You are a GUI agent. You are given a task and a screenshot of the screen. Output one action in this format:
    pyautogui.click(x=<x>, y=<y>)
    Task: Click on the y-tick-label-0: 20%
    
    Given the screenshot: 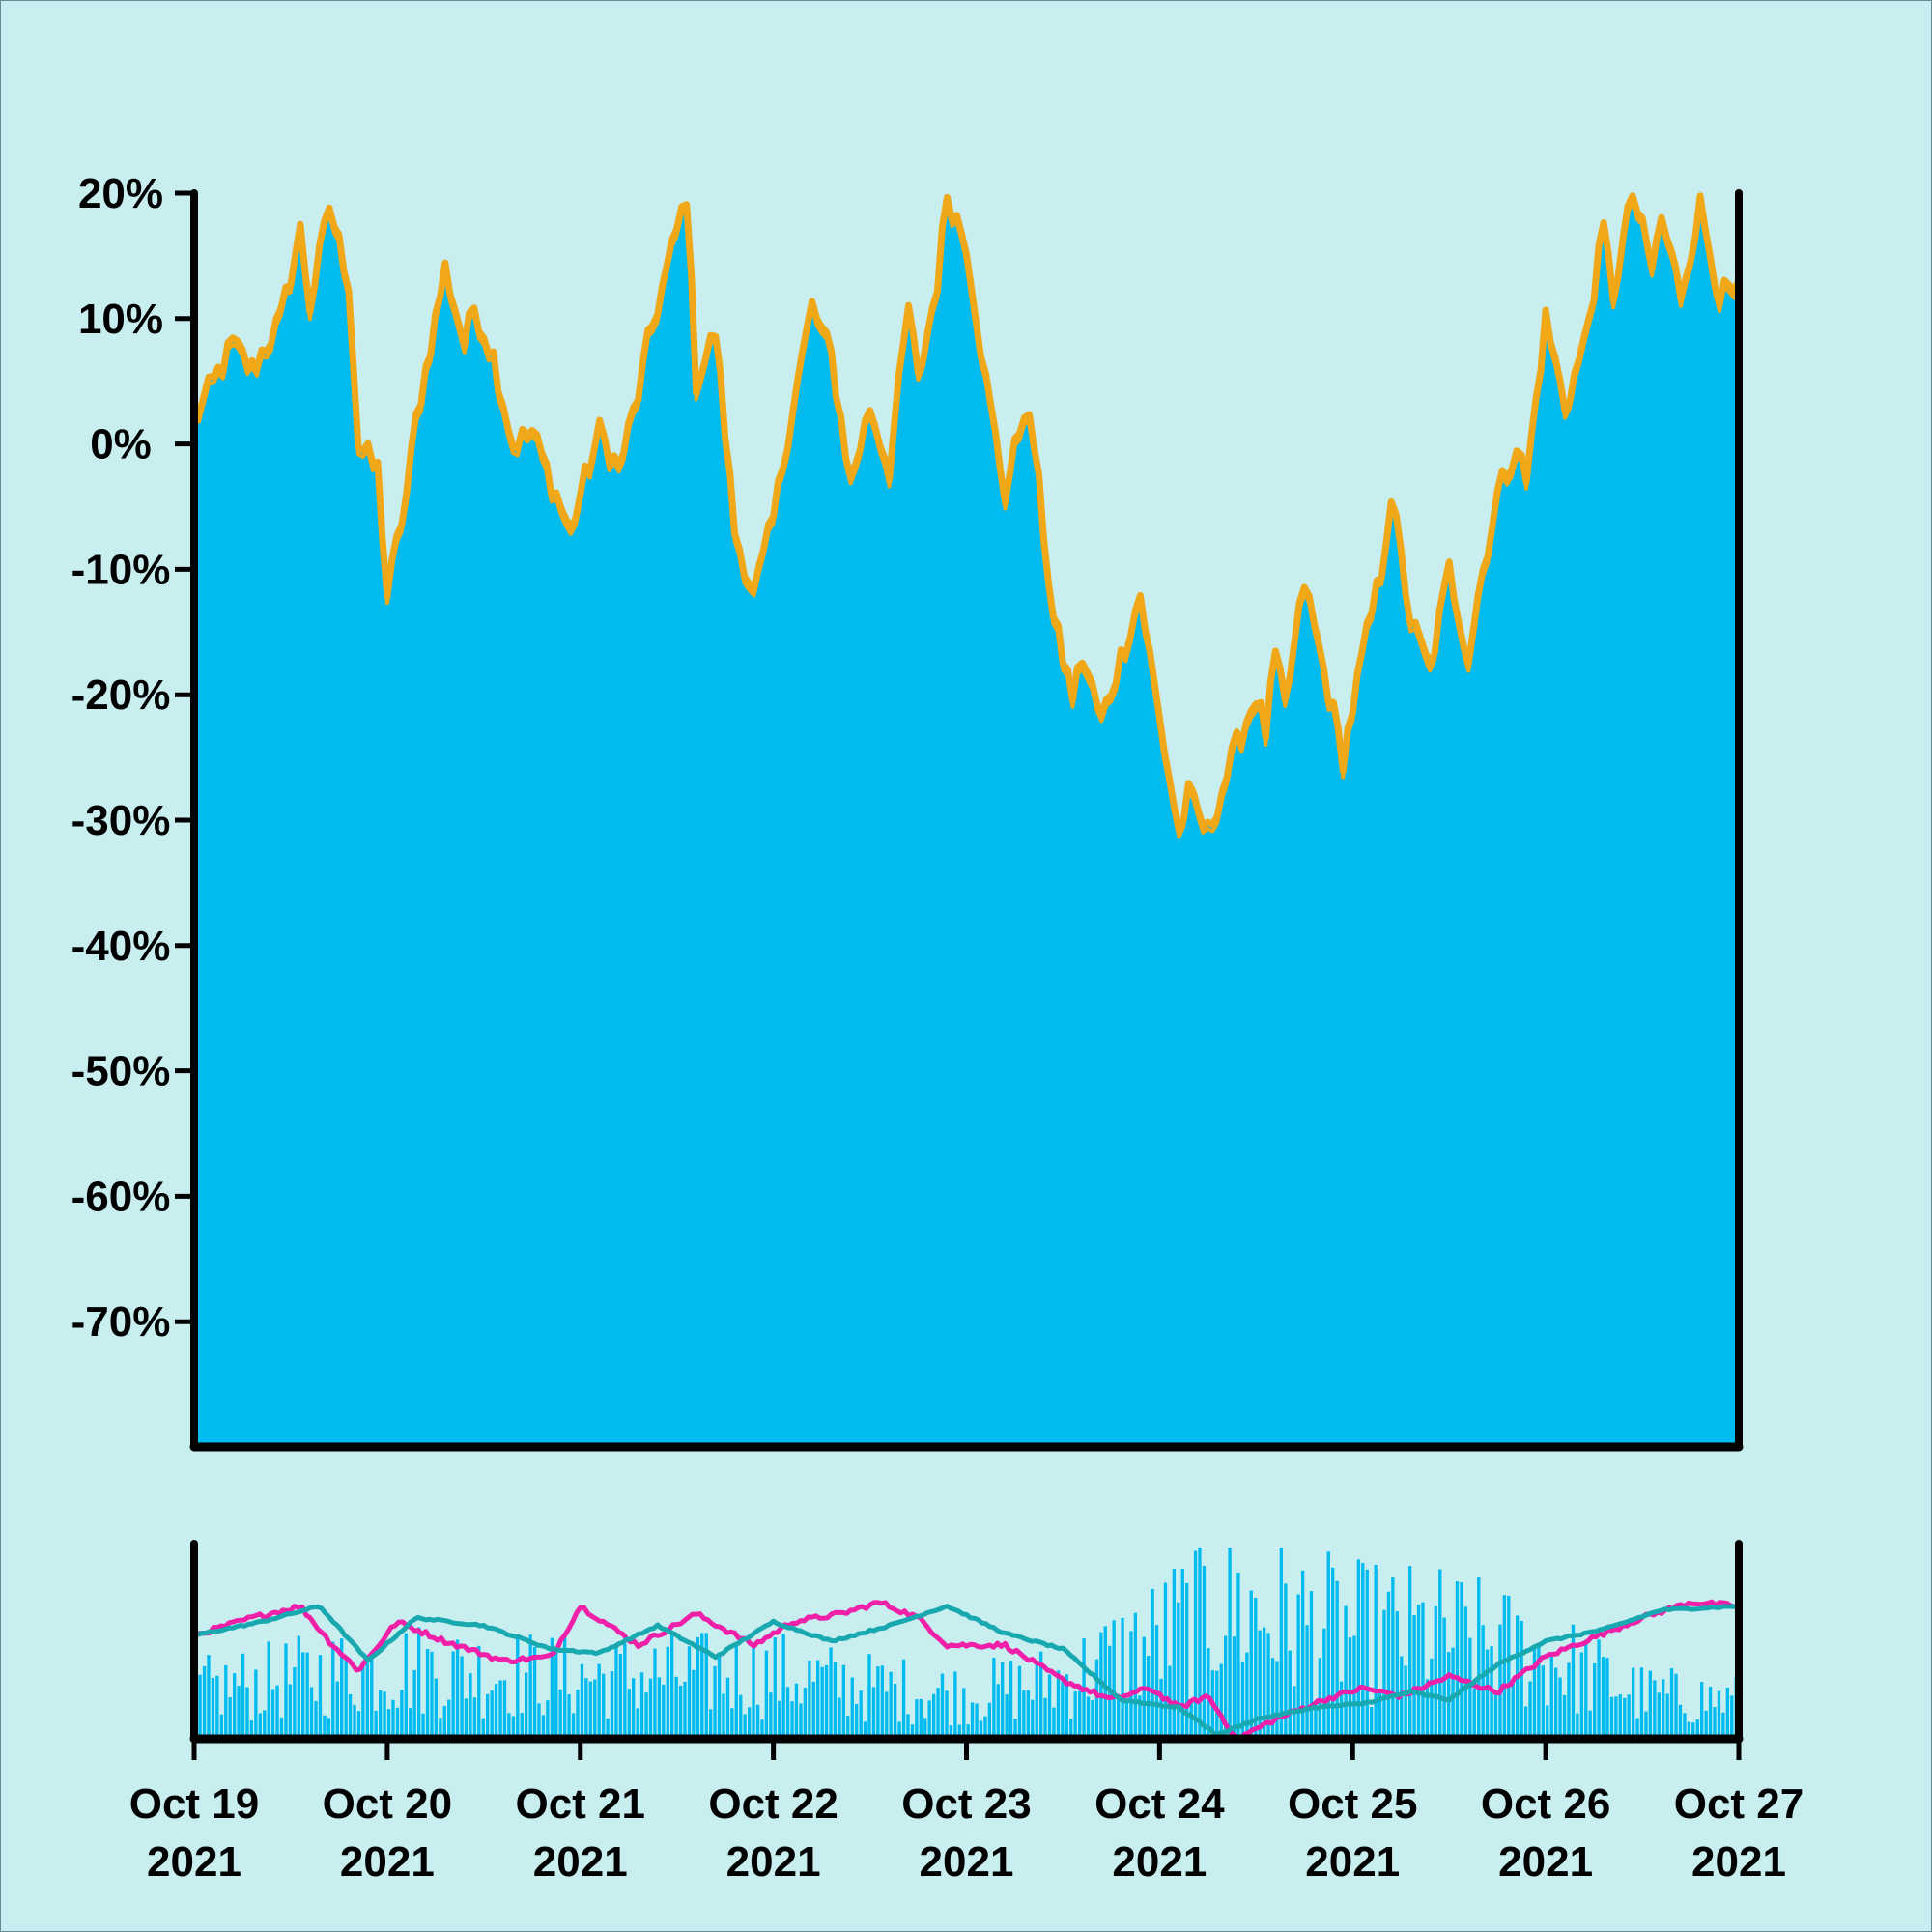 What is the action you would take?
    pyautogui.click(x=120, y=193)
    